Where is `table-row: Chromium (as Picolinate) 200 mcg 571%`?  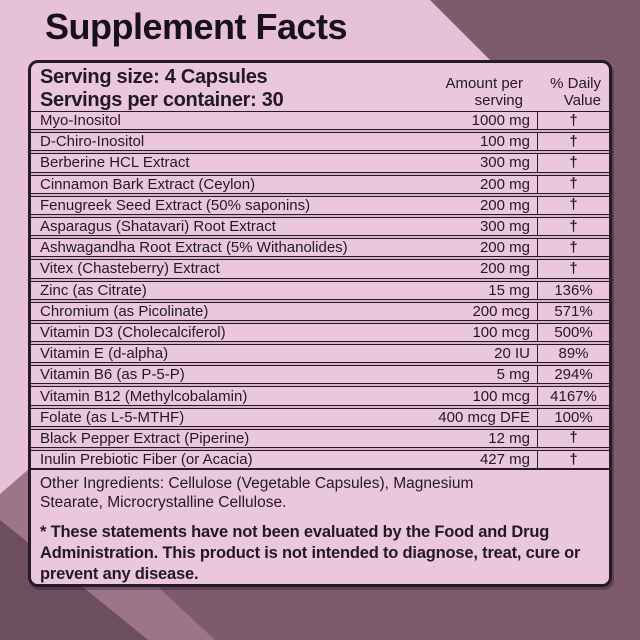
table-row: Chromium (as Picolinate) 200 mcg 571% is located at coordinates (320, 311).